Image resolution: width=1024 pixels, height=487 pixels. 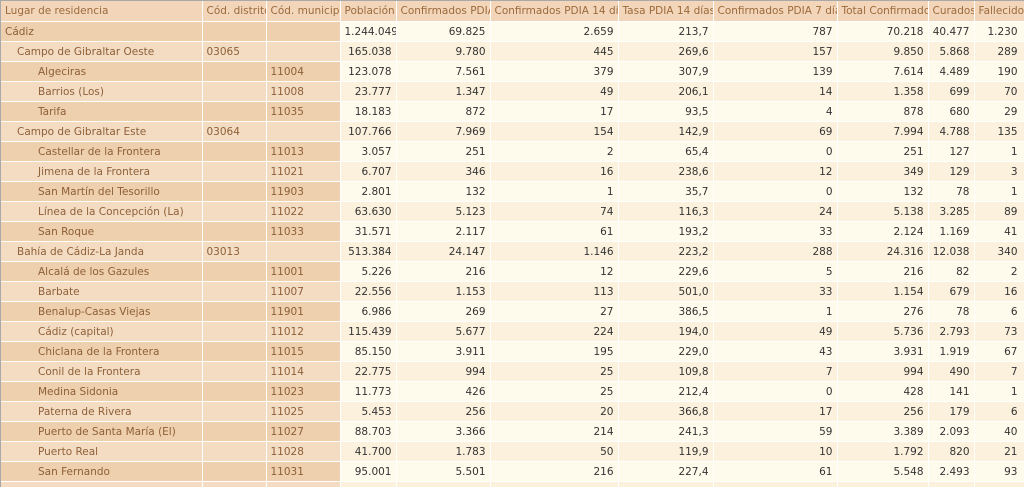 What do you see at coordinates (883, 271) in the screenshot?
I see `cell-total-confirmados: 216` at bounding box center [883, 271].